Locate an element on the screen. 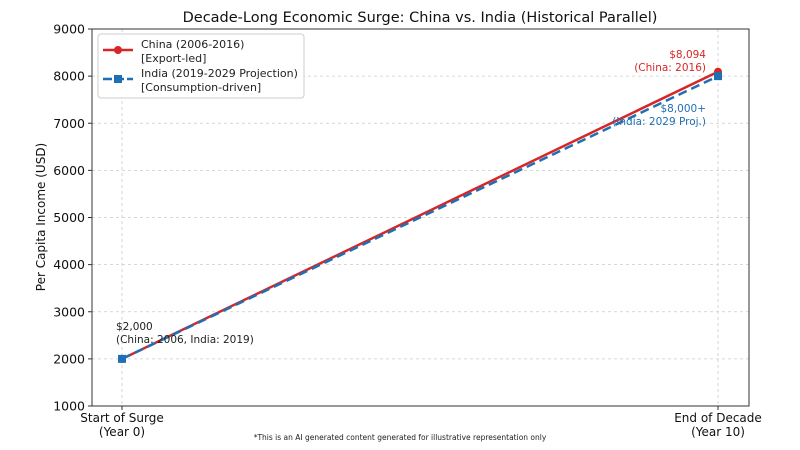  legend-box is located at coordinates (201, 66).